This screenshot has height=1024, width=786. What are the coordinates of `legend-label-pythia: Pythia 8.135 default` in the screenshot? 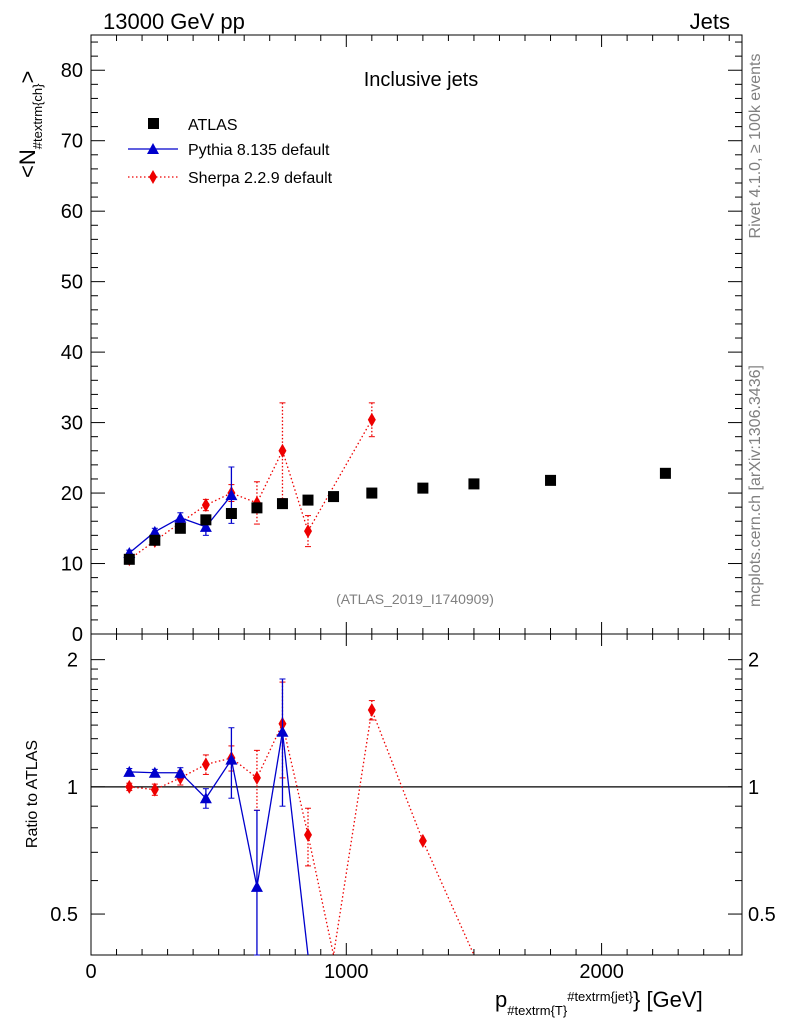 It's located at (259, 150).